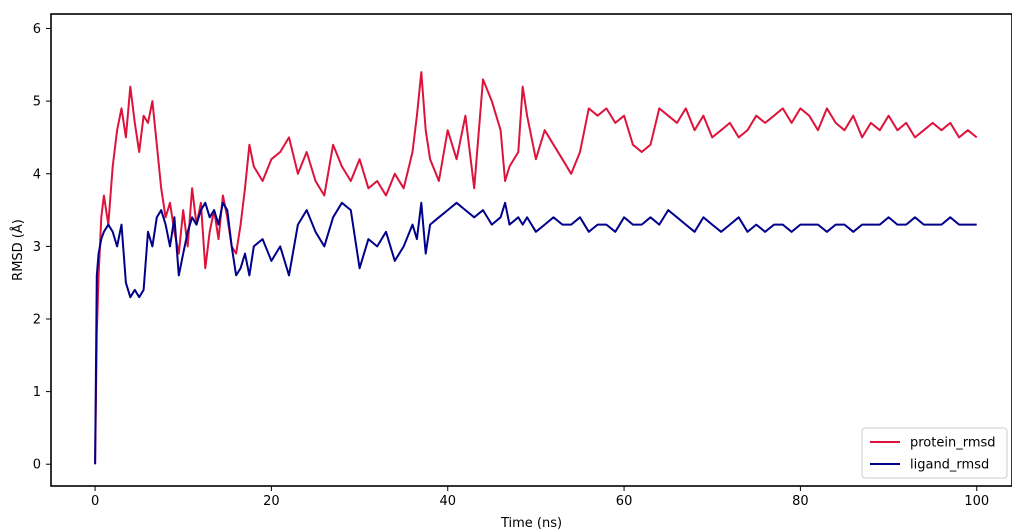  What do you see at coordinates (624, 501) in the screenshot?
I see `x-tick-label: 60` at bounding box center [624, 501].